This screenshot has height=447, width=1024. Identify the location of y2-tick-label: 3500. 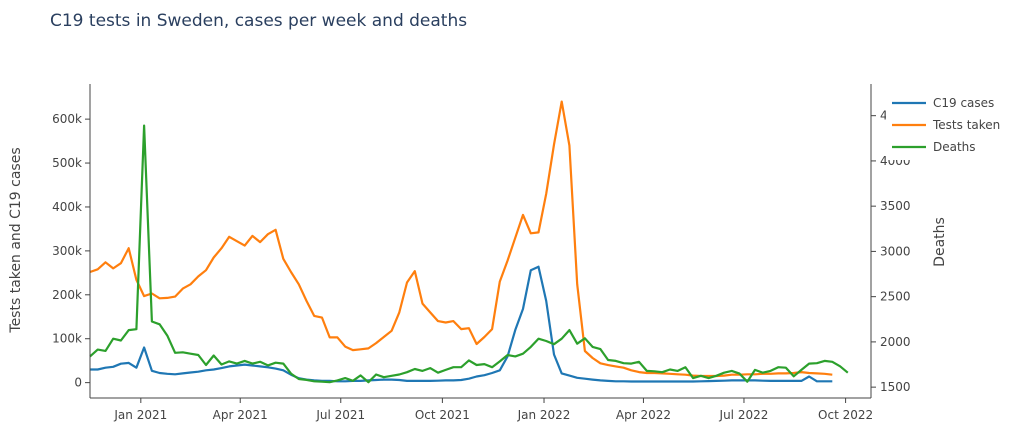
(895, 206).